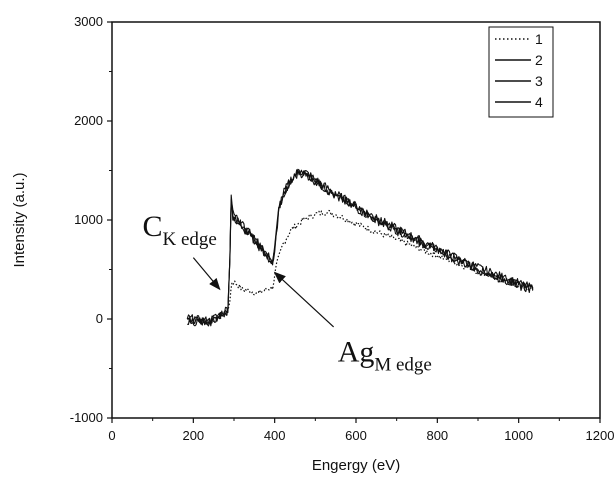 Image resolution: width=616 pixels, height=479 pixels. I want to click on y-axis: -1000 0 1000 2000 3000, so click(91, 219).